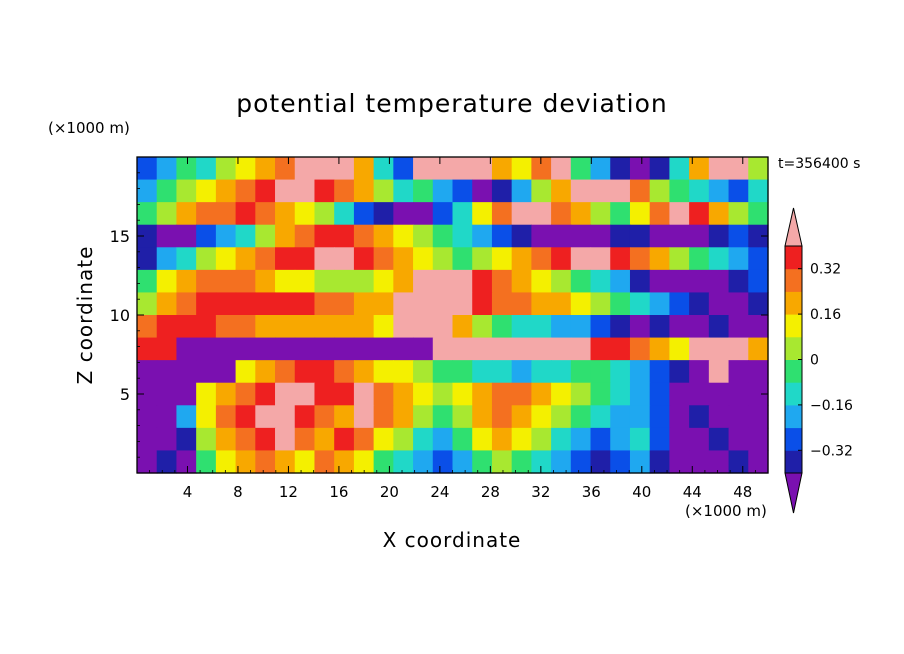 The width and height of the screenshot is (904, 654). Describe the element at coordinates (793, 227) in the screenshot. I see `colorbar-extend-top` at that location.